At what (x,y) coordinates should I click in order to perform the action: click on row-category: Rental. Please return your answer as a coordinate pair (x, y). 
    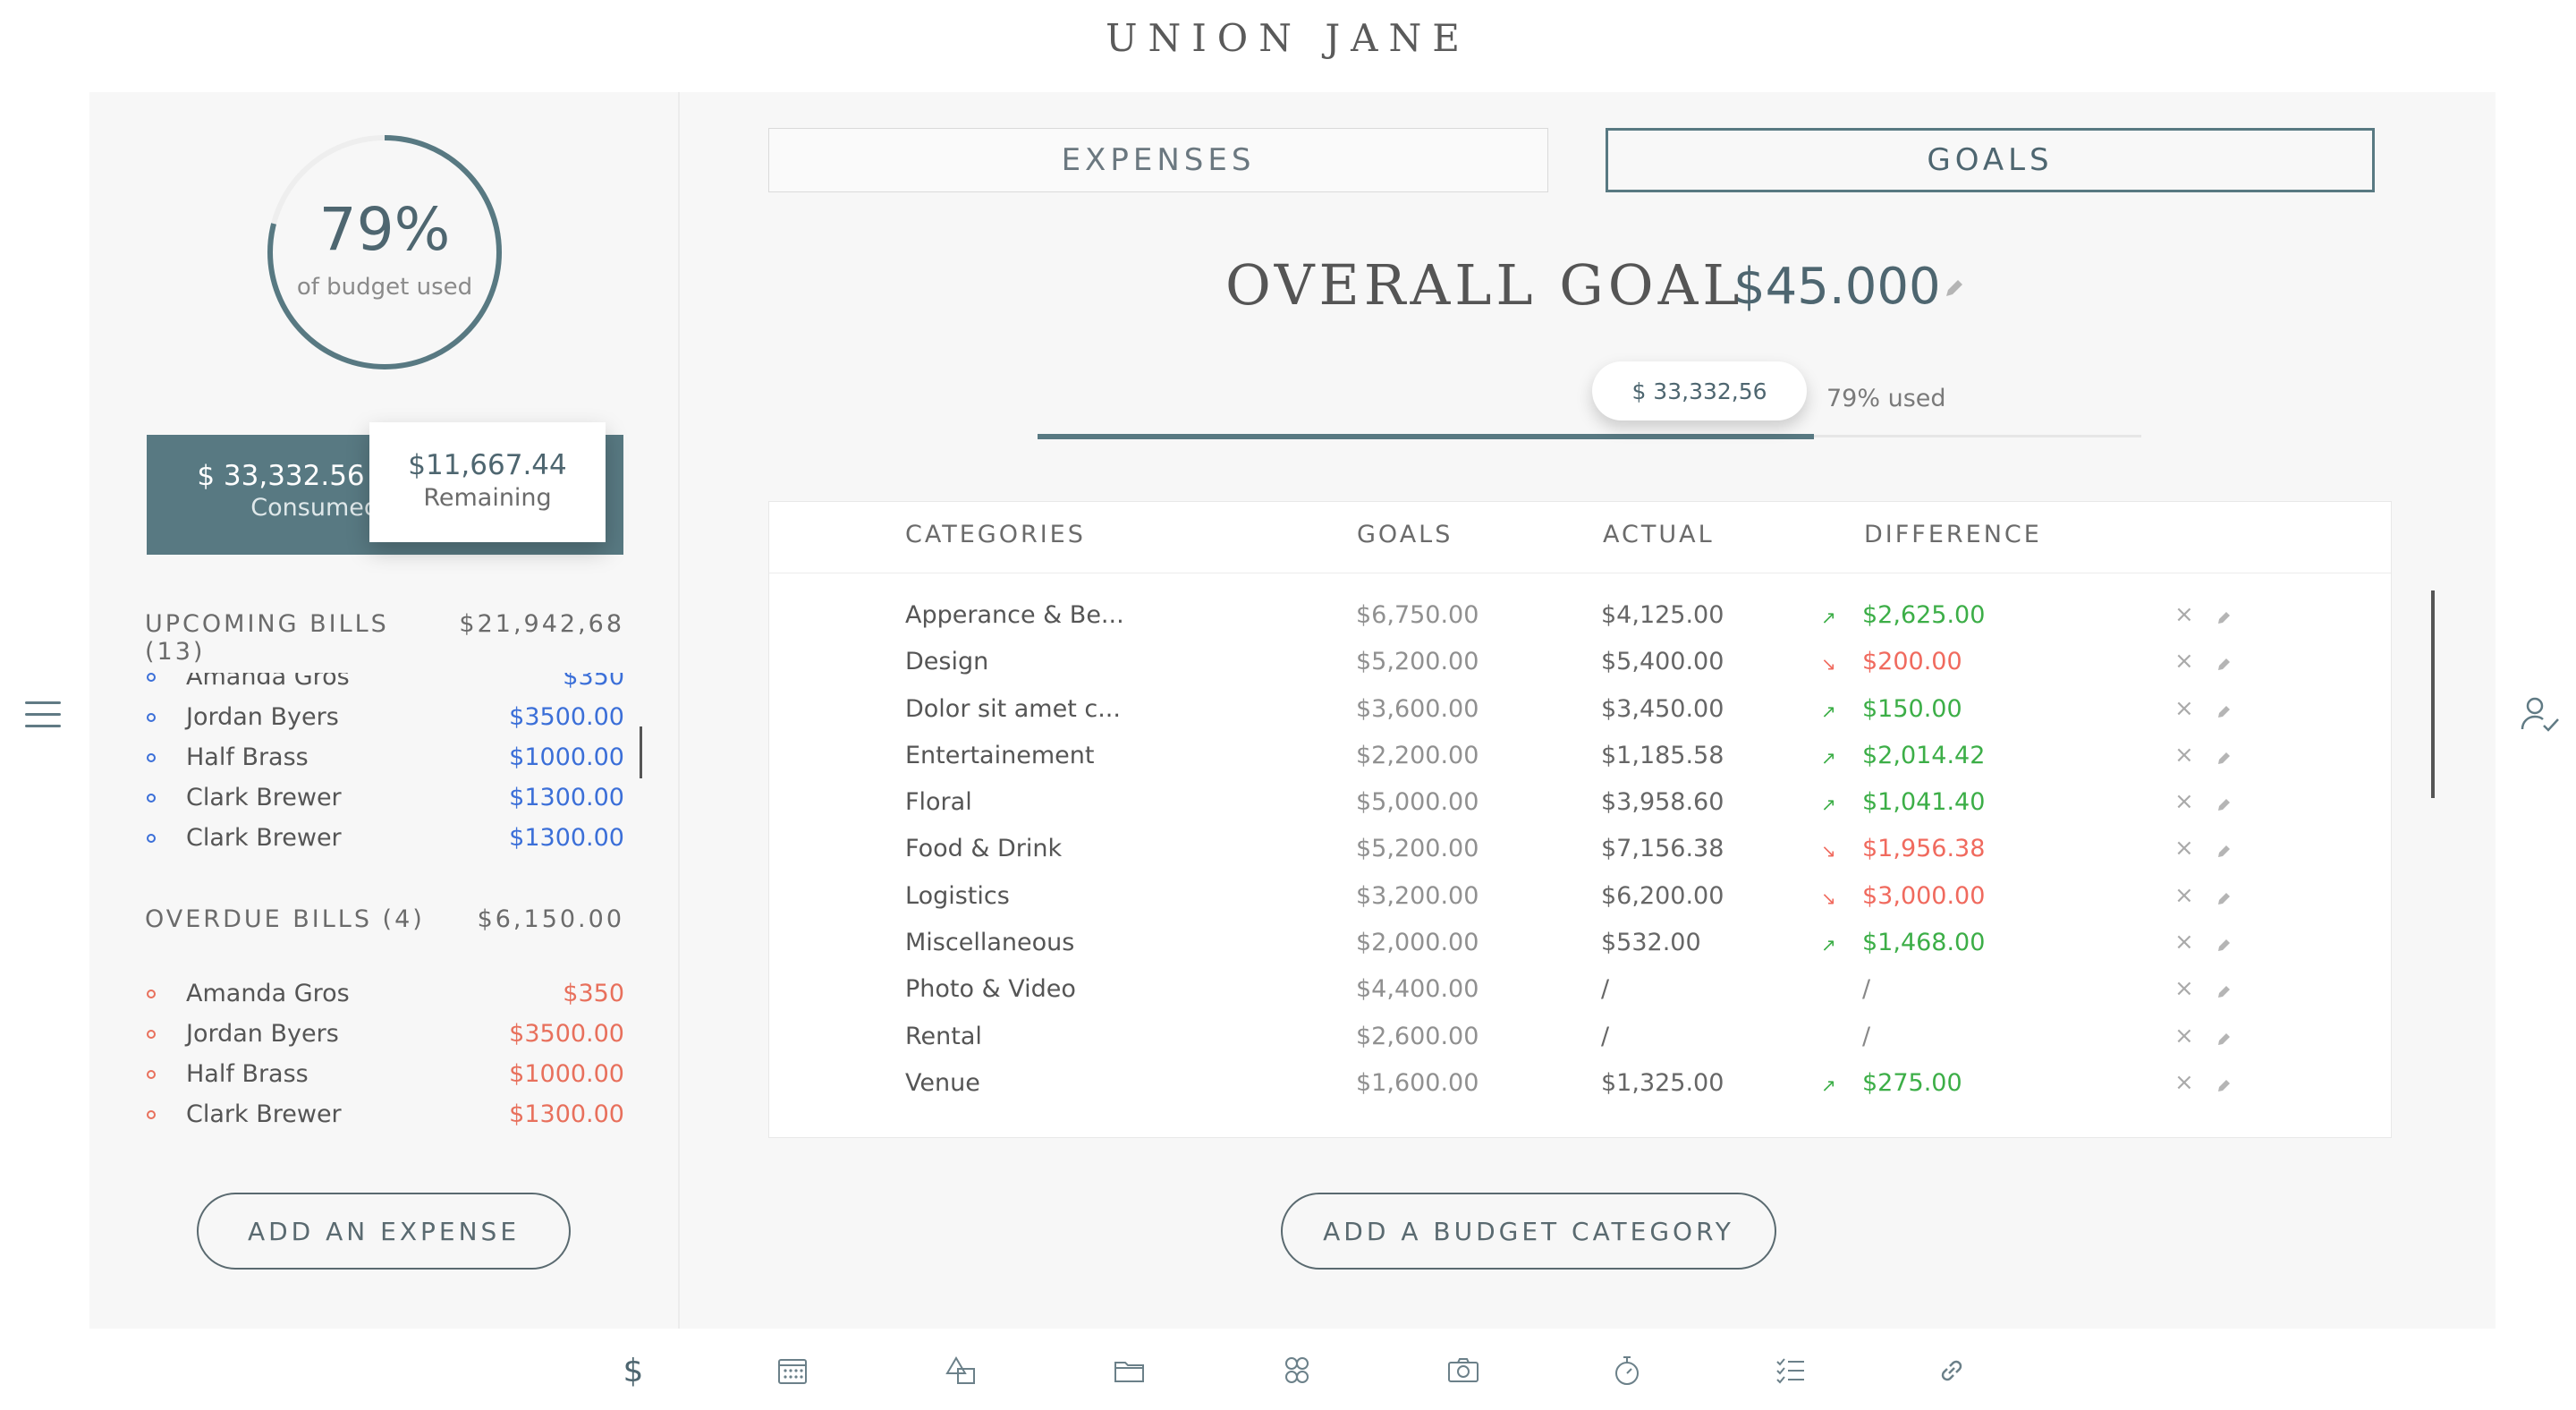
    Looking at the image, I should click on (943, 1036).